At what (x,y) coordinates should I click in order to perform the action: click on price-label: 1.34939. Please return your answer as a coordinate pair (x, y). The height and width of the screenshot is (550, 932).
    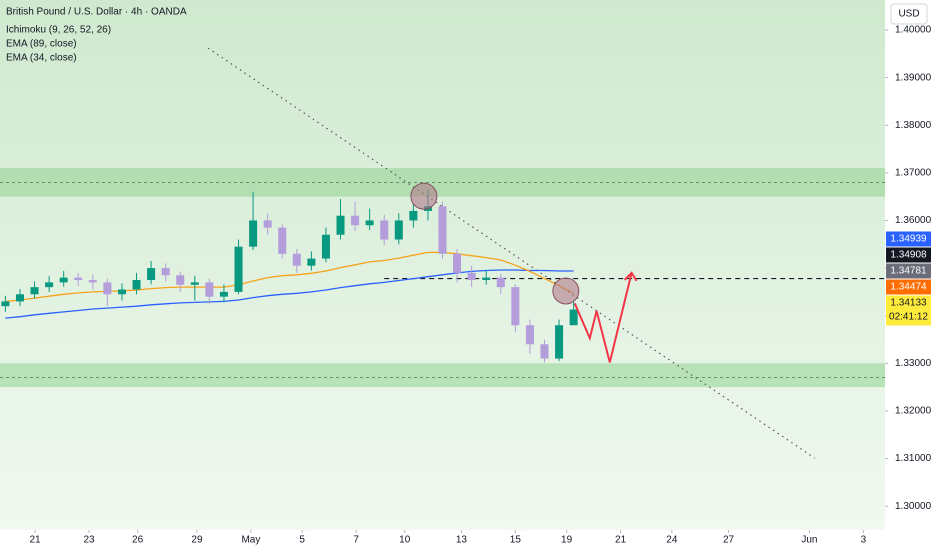
    Looking at the image, I should click on (908, 239).